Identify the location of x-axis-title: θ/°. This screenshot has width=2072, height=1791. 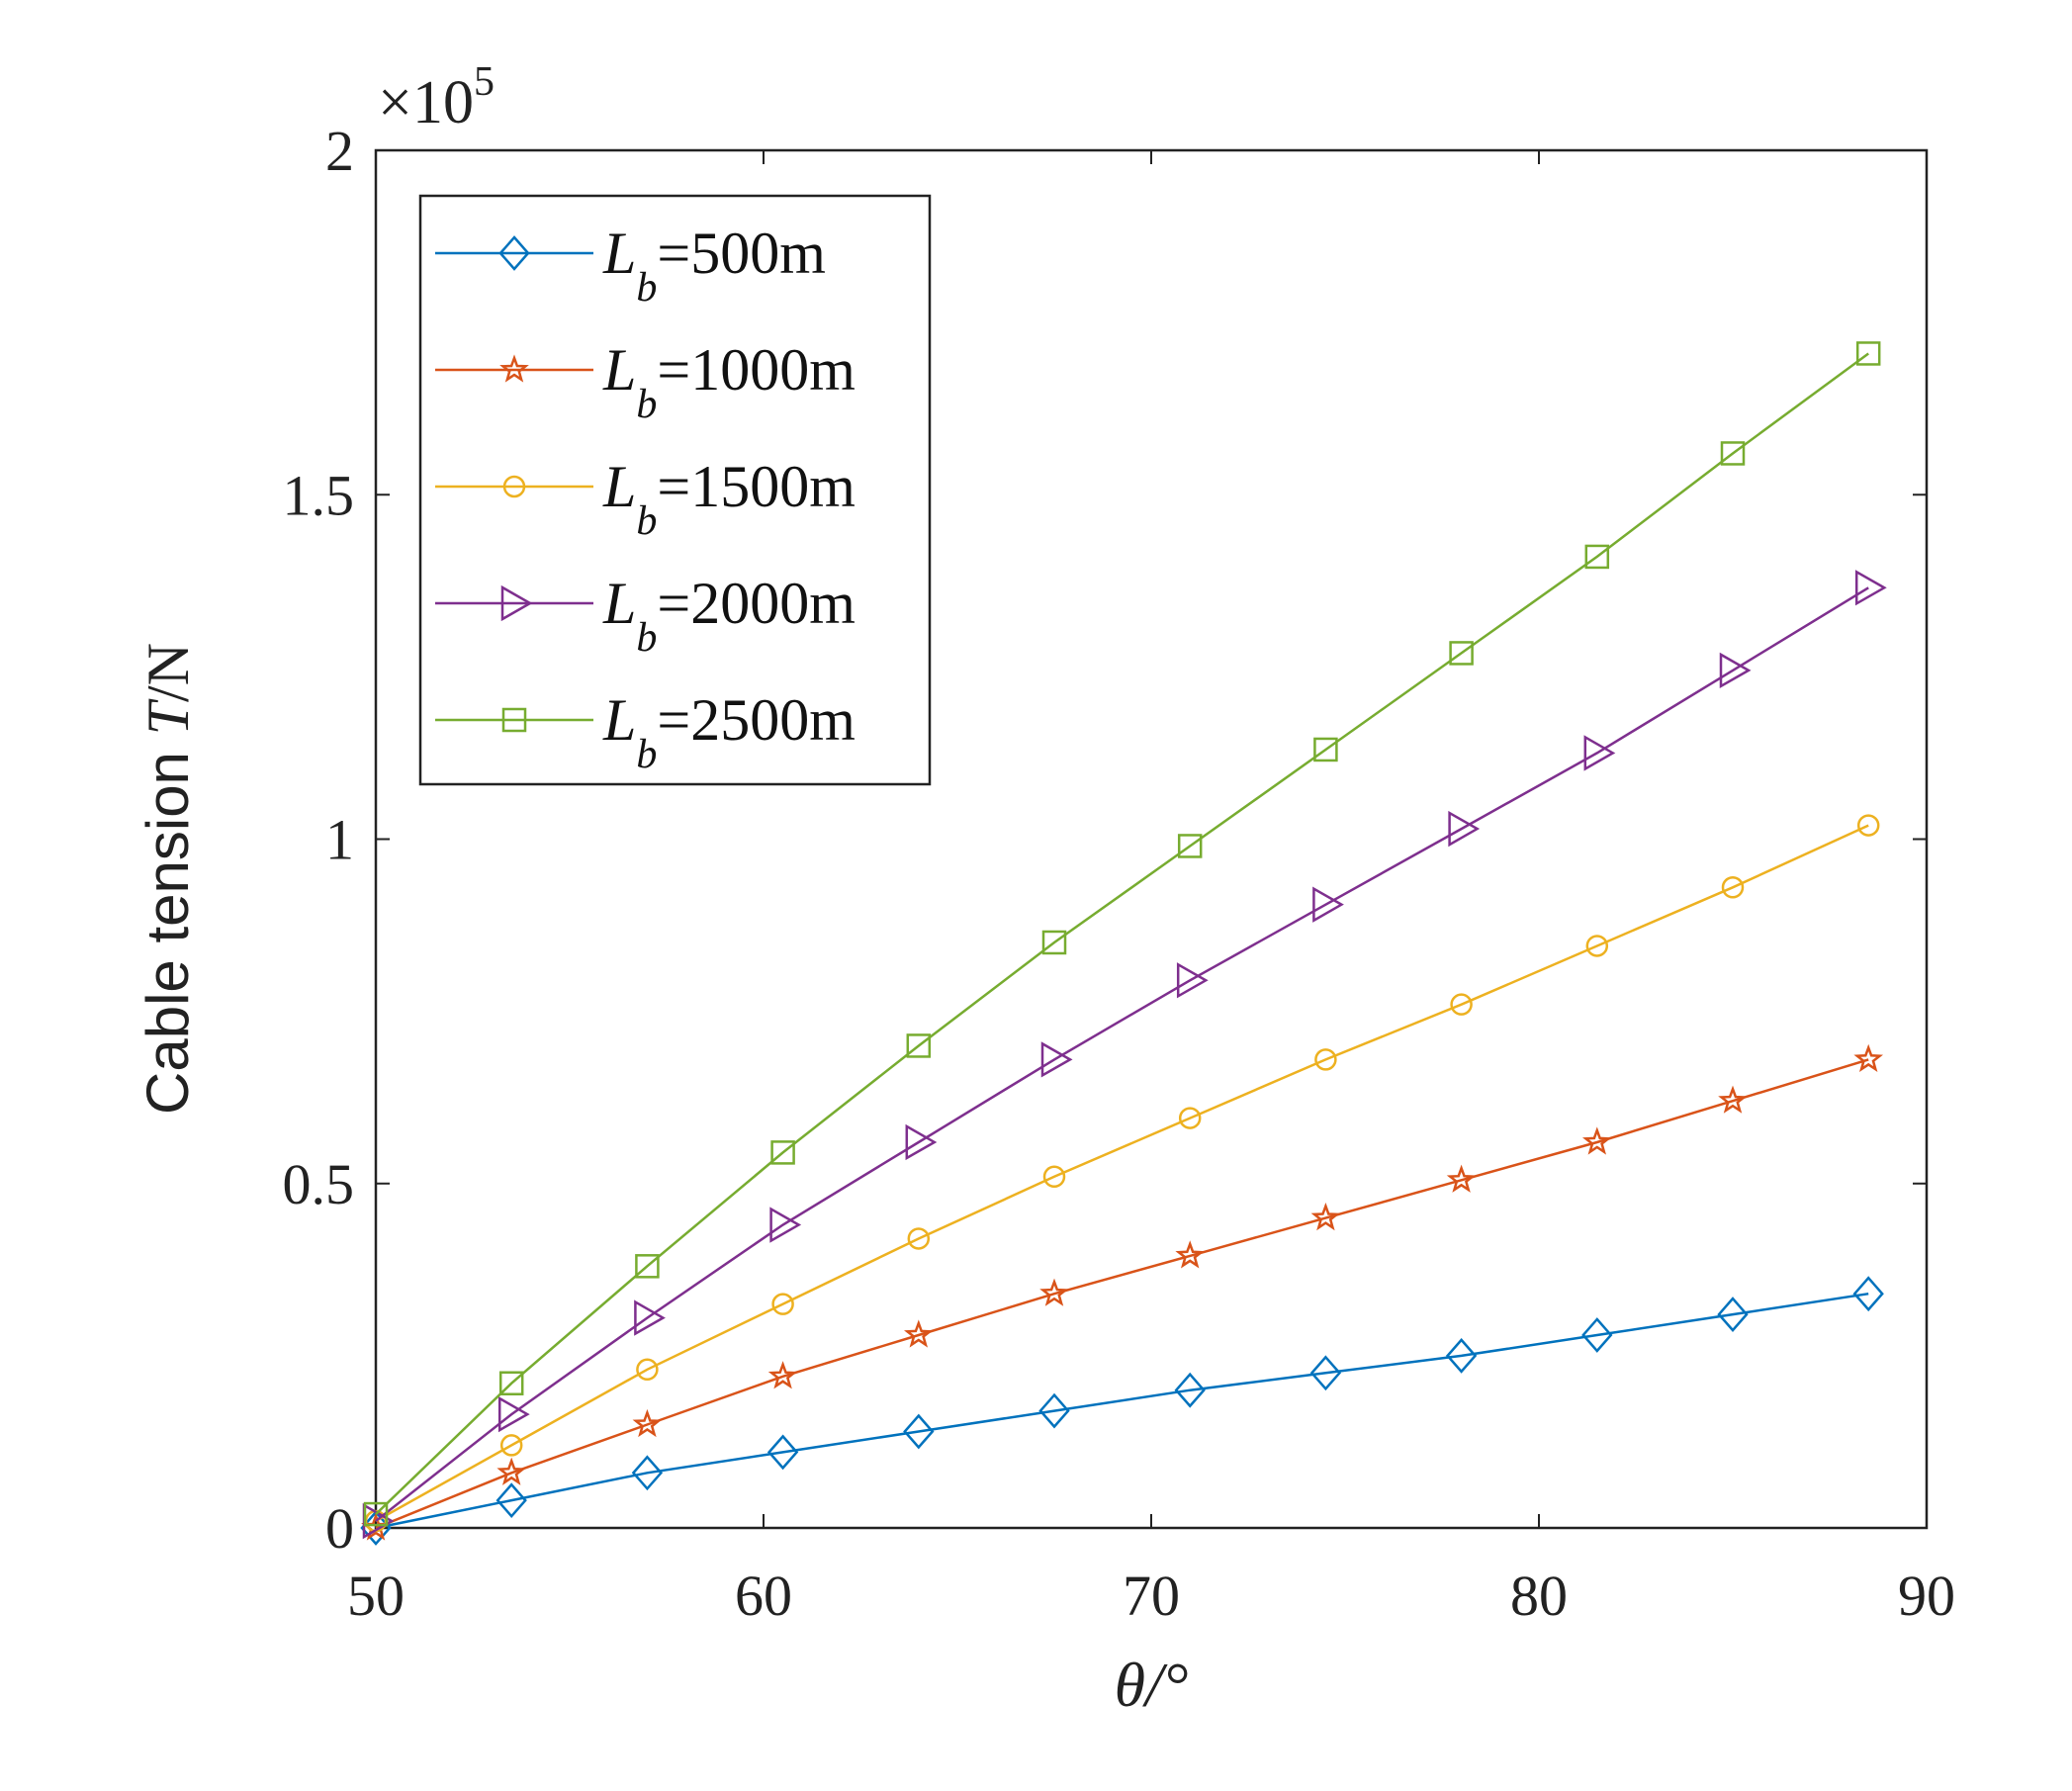
(1152, 1685).